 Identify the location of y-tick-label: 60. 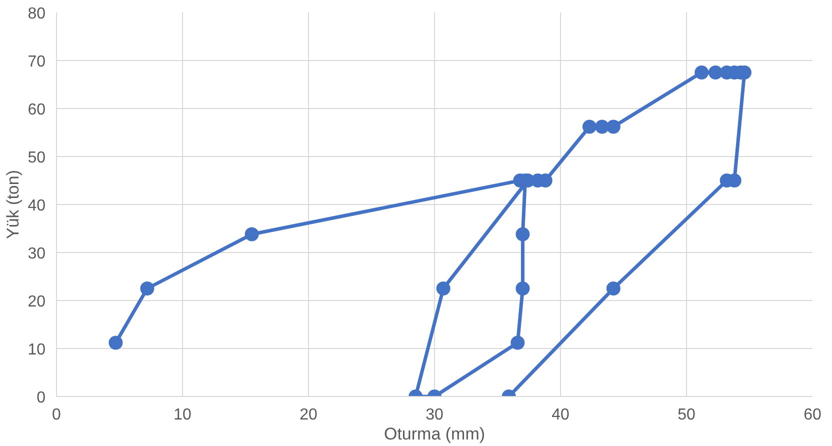
(37, 110).